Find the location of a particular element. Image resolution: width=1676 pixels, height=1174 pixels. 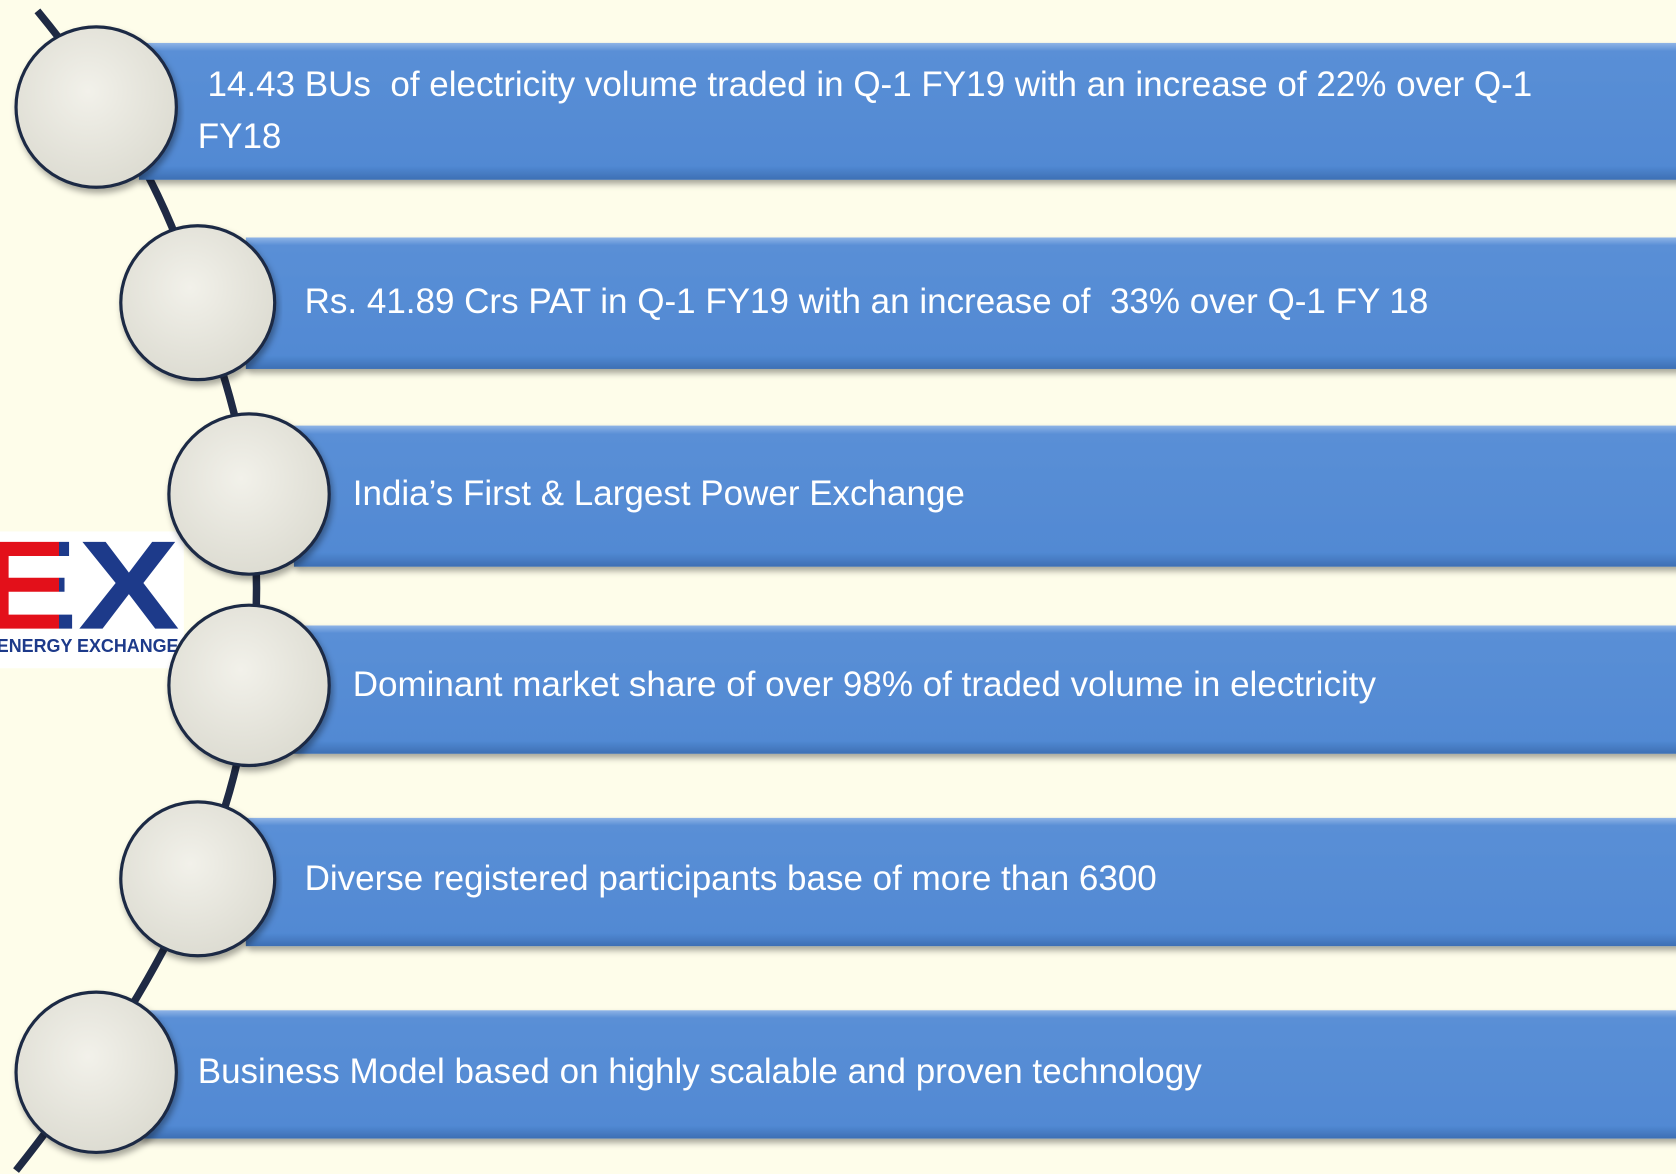

timeline-arc is located at coordinates (137, 590).